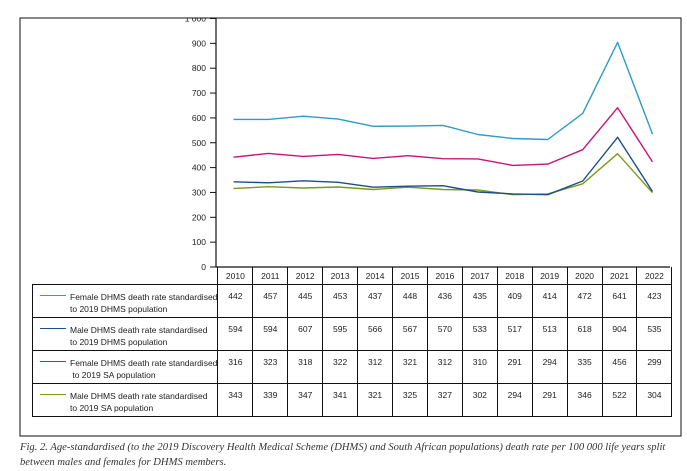 The height and width of the screenshot is (471, 687). I want to click on x-tick-label: 2012, so click(305, 276).